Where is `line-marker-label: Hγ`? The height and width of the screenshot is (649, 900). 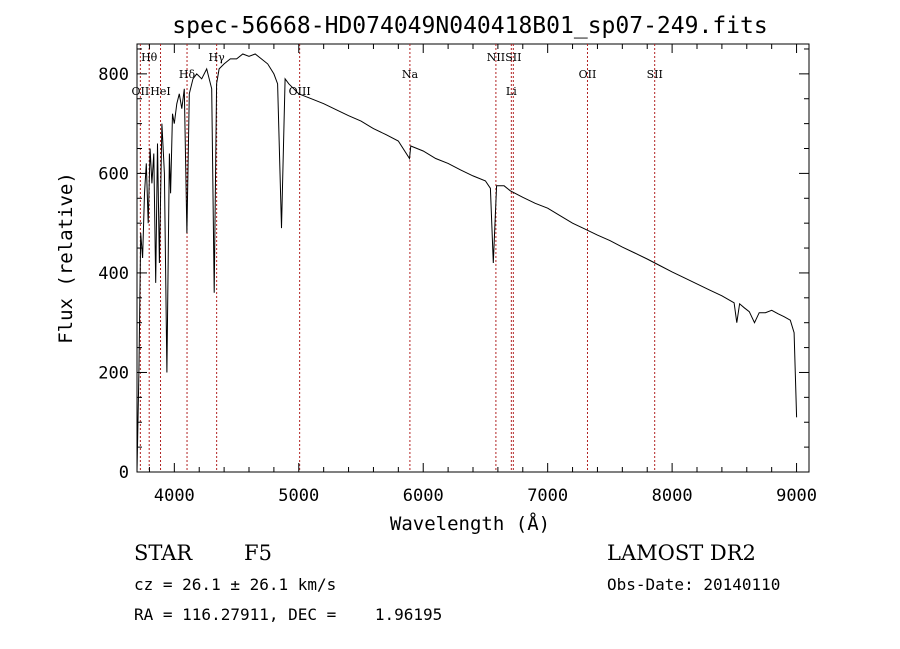
line-marker-label: Hγ is located at coordinates (217, 57).